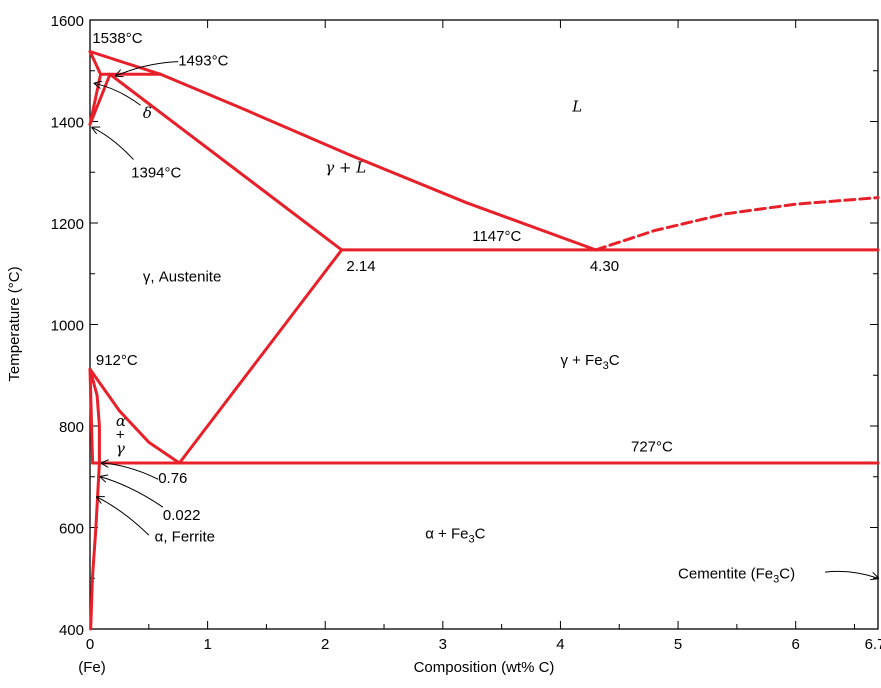  What do you see at coordinates (182, 515) in the screenshot?
I see `annotation-label: 0.022` at bounding box center [182, 515].